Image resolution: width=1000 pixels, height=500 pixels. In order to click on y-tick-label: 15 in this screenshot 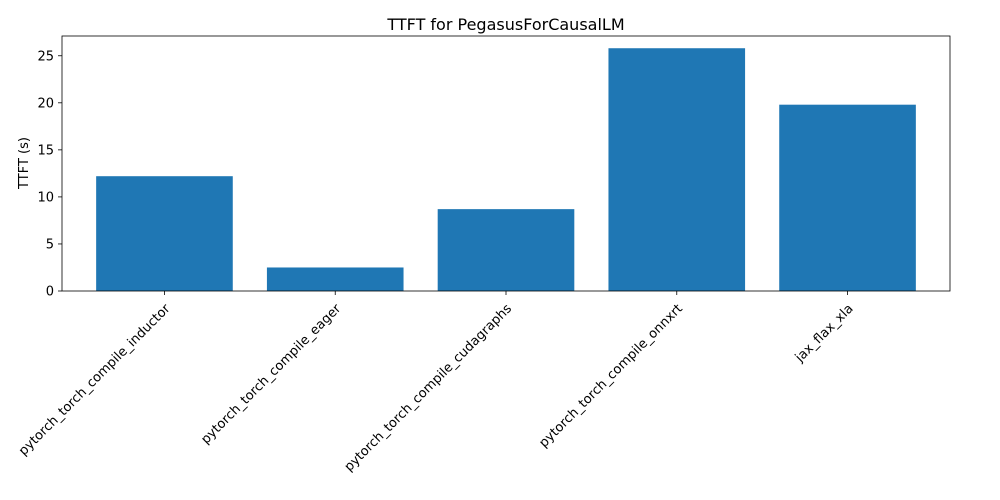, I will do `click(45, 150)`.